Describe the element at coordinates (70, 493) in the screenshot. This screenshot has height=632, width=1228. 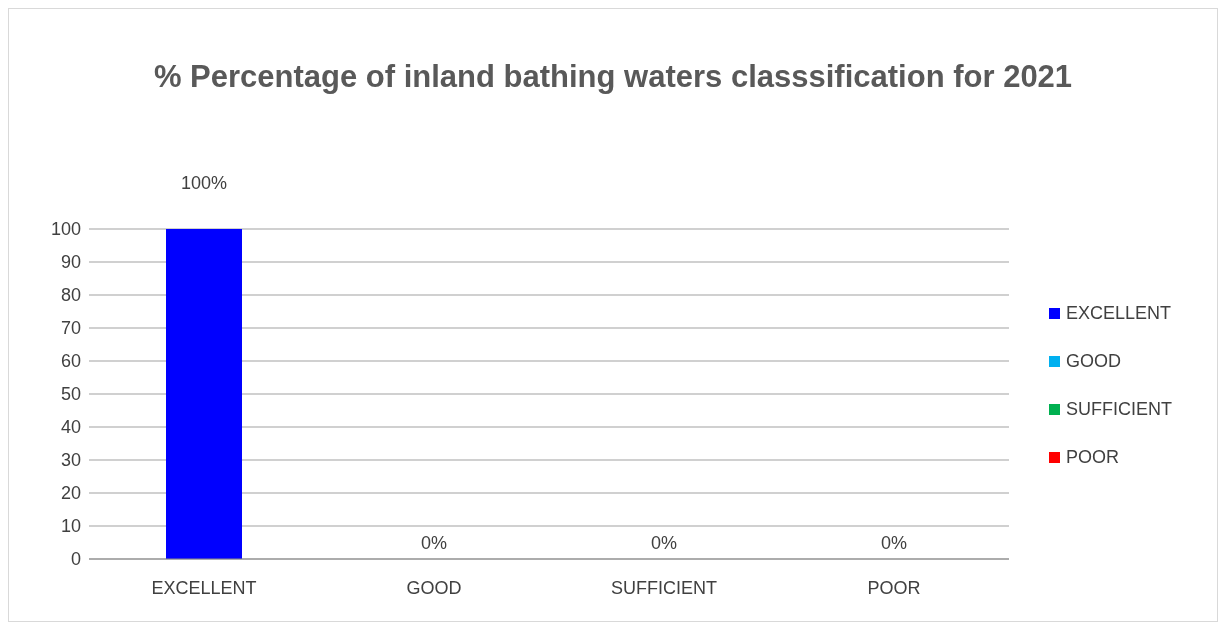
I see `y-tick-label: 20` at that location.